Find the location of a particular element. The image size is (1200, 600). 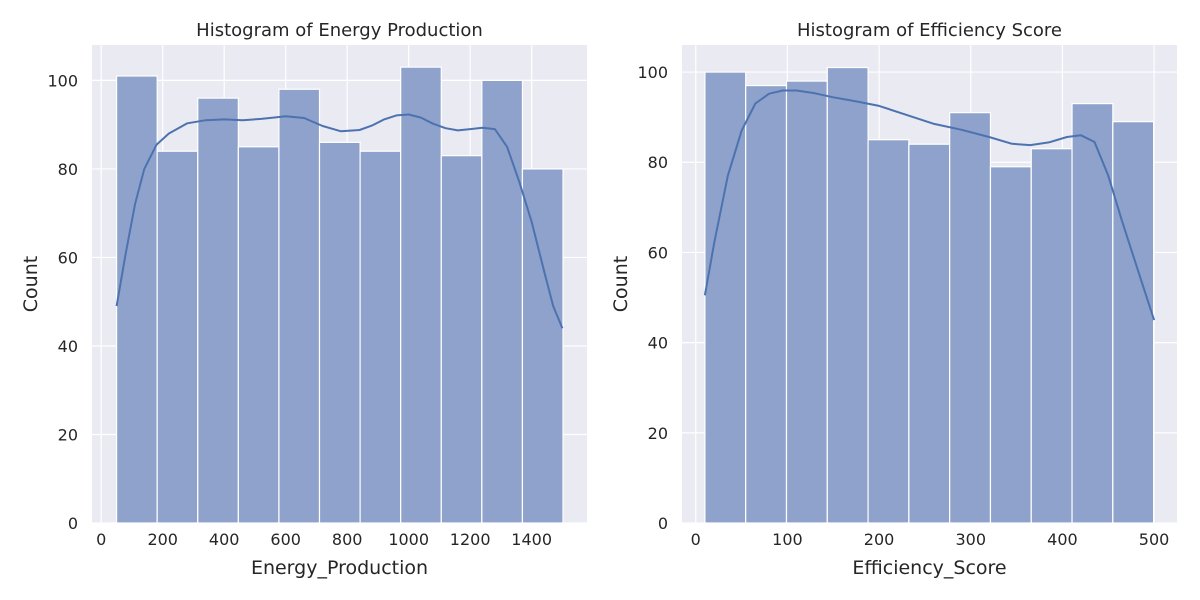

chart-title: Histogram of Energy Production is located at coordinates (339, 30).